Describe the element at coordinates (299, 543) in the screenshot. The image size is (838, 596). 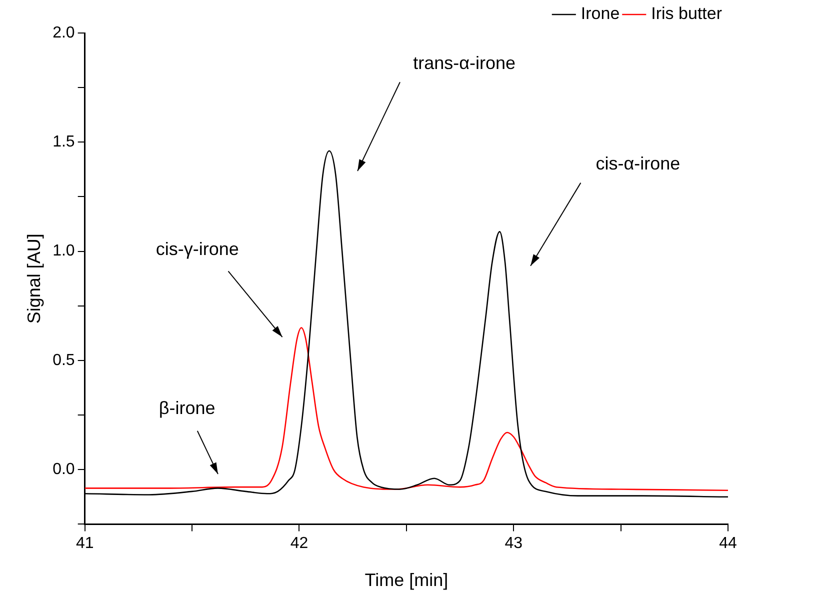
I see `x-tick-label: 42` at that location.